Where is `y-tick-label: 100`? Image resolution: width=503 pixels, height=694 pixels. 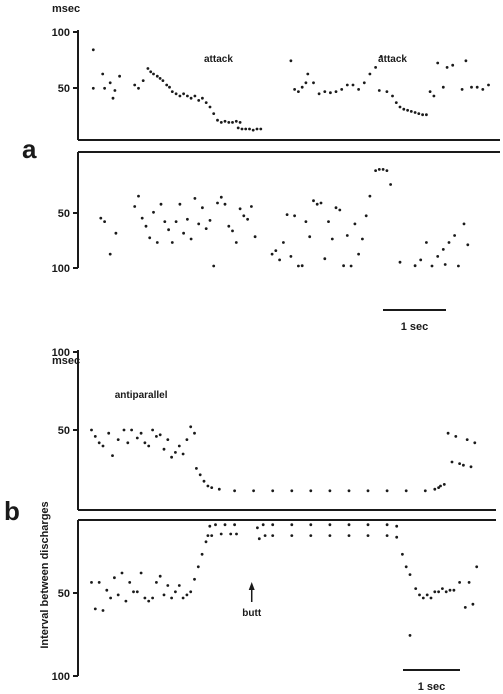
y-tick-label: 100 is located at coordinates (61, 353).